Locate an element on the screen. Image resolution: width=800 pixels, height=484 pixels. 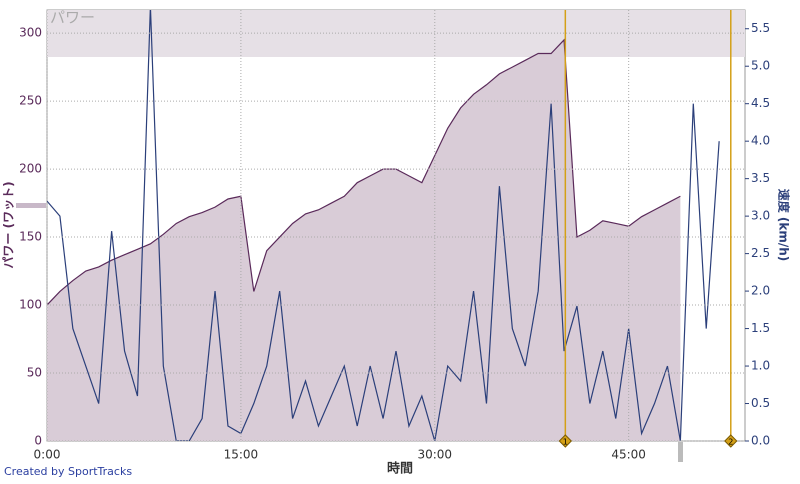
y2-tick-label: 2.0 is located at coordinates (760, 291).